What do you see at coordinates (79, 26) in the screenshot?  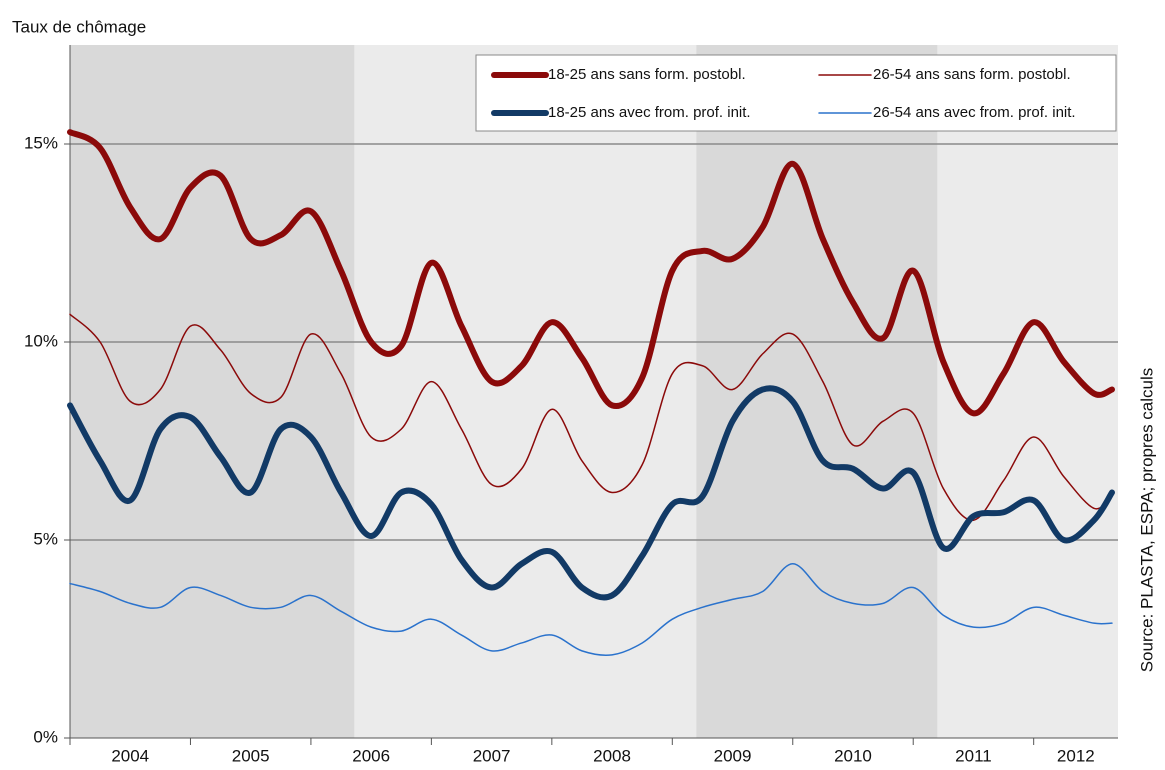 I see `y-axis-title: Taux de chômage` at bounding box center [79, 26].